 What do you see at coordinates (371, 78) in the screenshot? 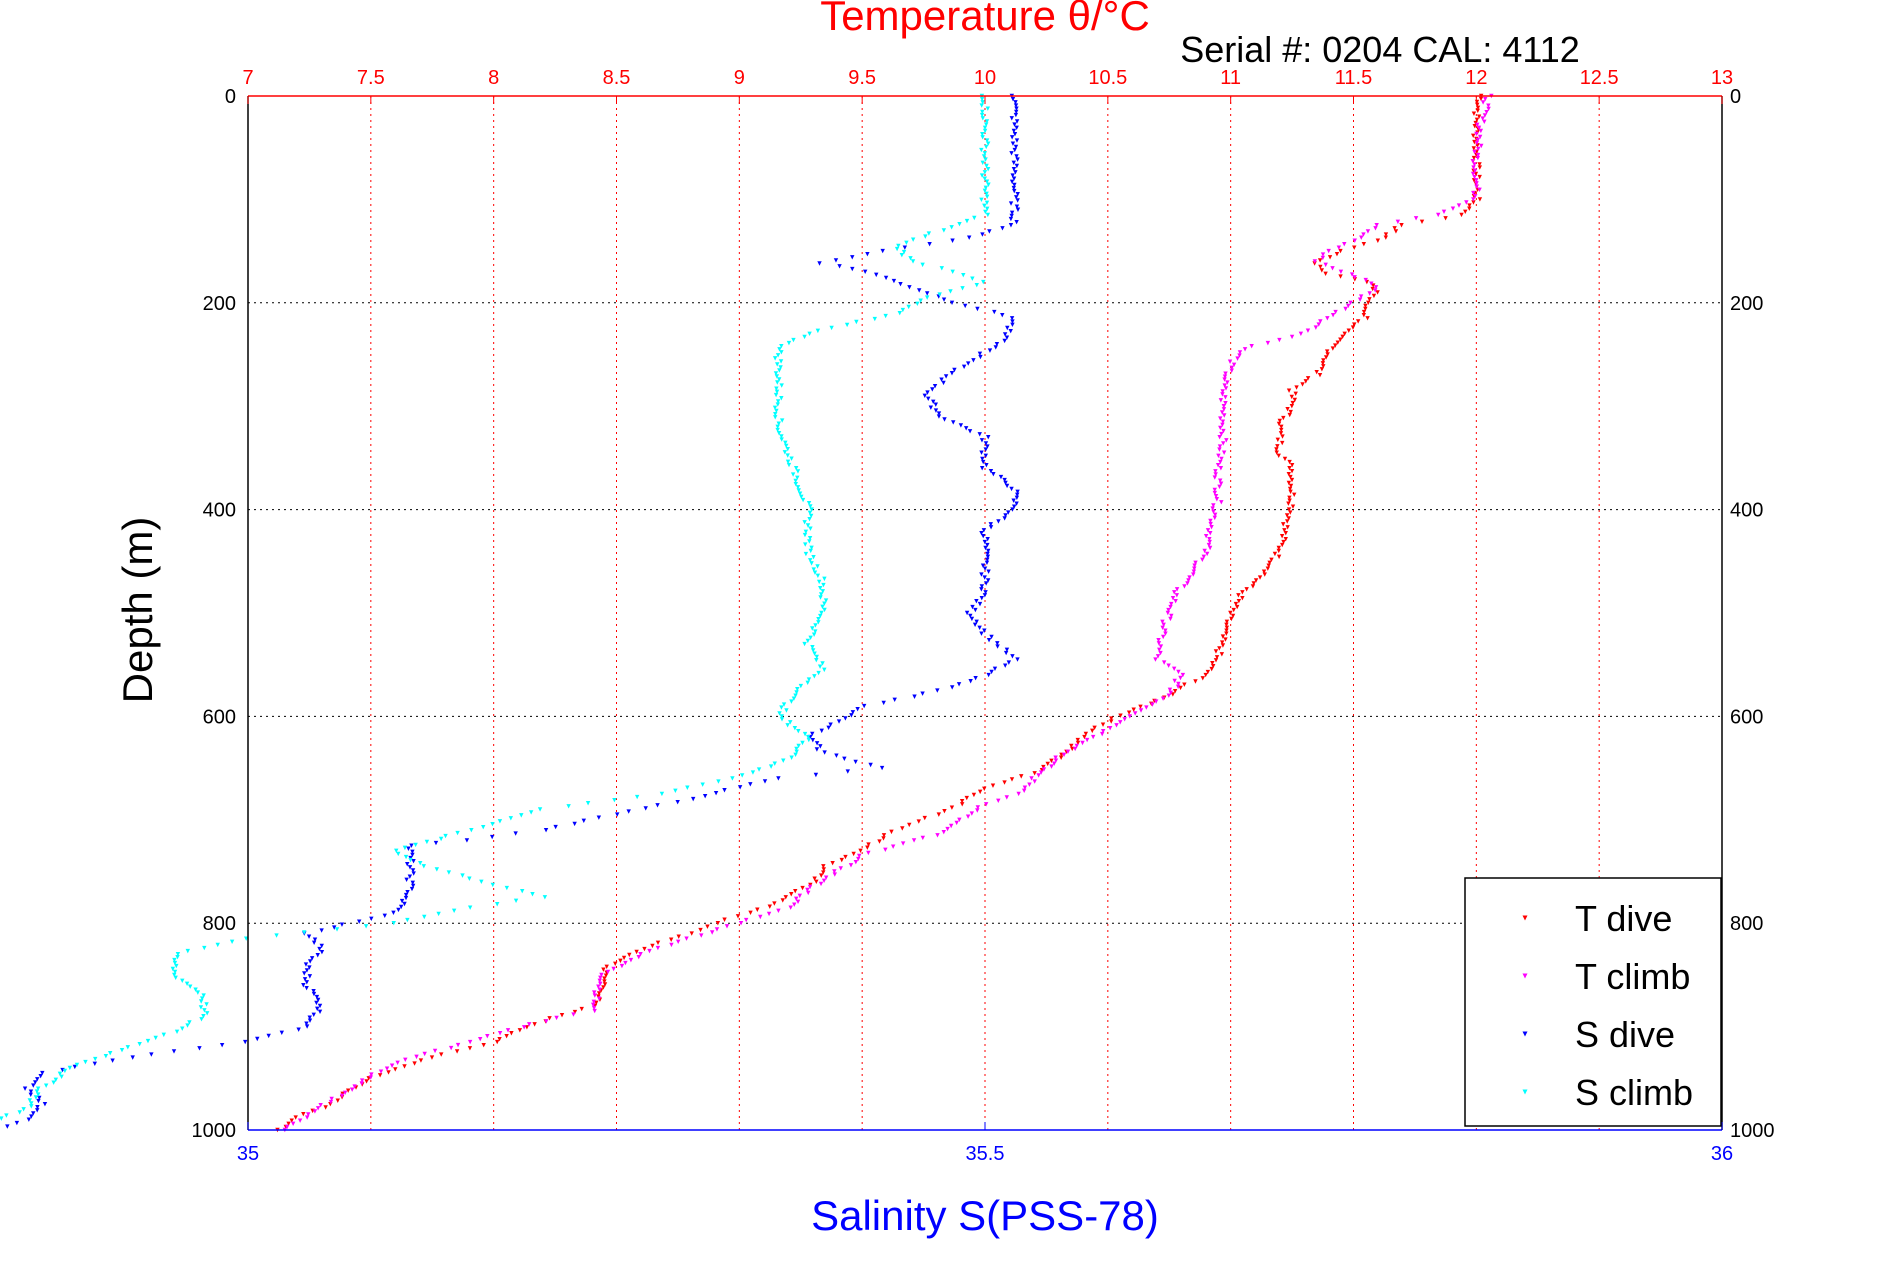
I see `temperature-tick-label: 7.5` at bounding box center [371, 78].